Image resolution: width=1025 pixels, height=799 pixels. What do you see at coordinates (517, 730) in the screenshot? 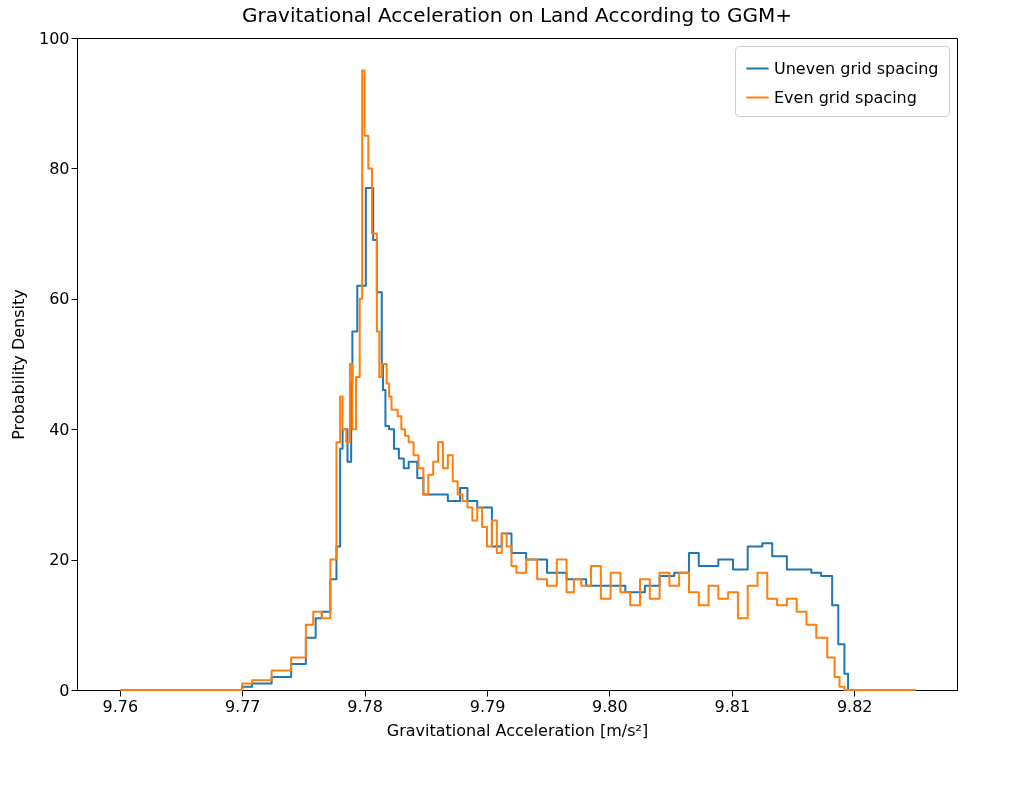
I see `x-axis-title: Gravitational Acceleration [m/s²]` at bounding box center [517, 730].